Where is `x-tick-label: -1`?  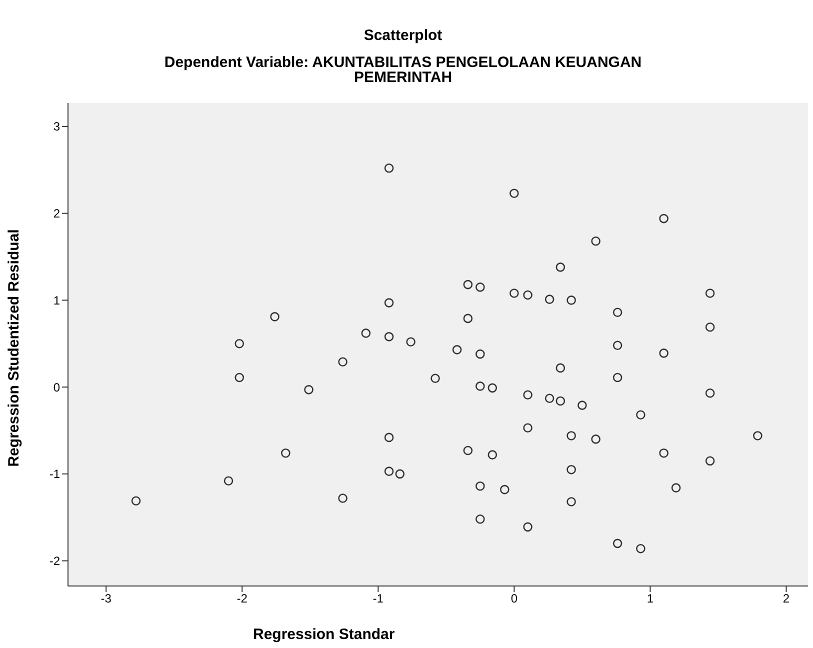
x-tick-label: -1 is located at coordinates (378, 599).